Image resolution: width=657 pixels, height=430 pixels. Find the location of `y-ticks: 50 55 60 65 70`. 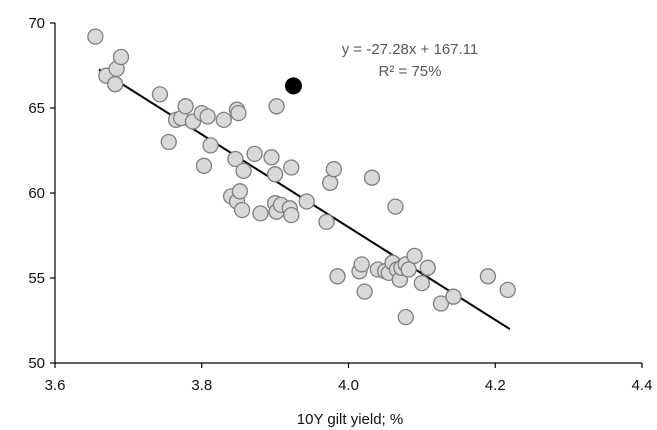

y-ticks: 50 55 60 65 70 is located at coordinates (41, 193).